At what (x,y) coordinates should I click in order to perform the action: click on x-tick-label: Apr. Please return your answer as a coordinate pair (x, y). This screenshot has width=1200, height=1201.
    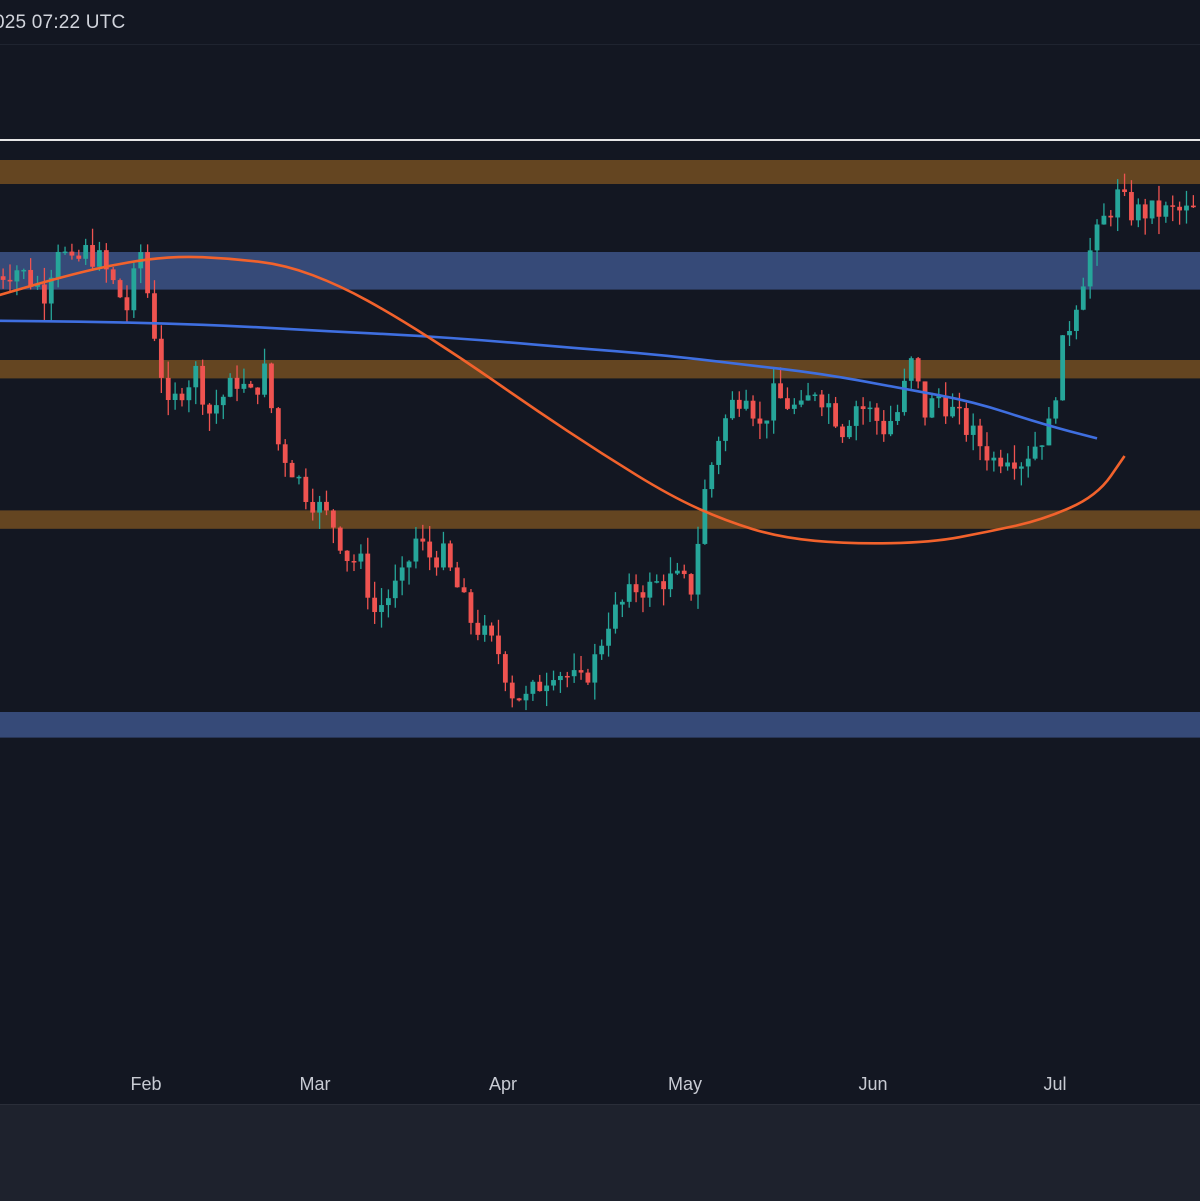
    Looking at the image, I should click on (503, 1084).